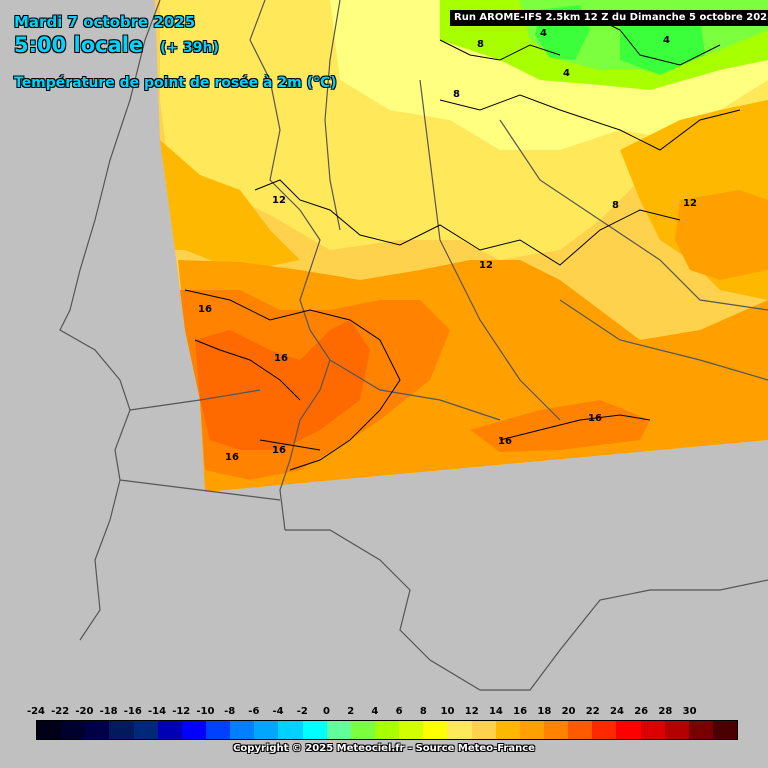  What do you see at coordinates (520, 711) in the screenshot?
I see `legend-tick-label: 16` at bounding box center [520, 711].